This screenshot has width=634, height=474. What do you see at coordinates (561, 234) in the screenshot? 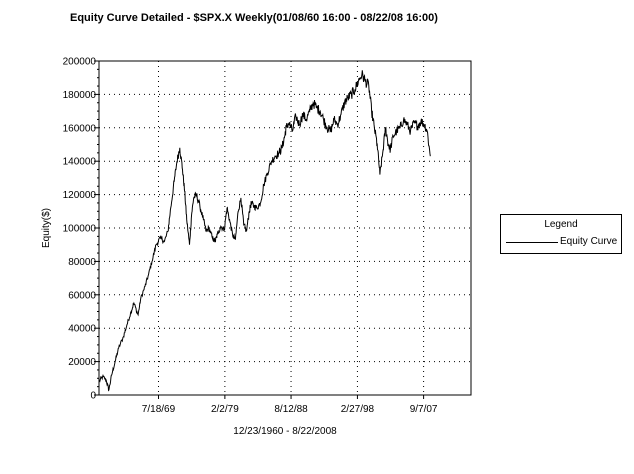
I see `legend: Legend Equity Curve` at bounding box center [561, 234].